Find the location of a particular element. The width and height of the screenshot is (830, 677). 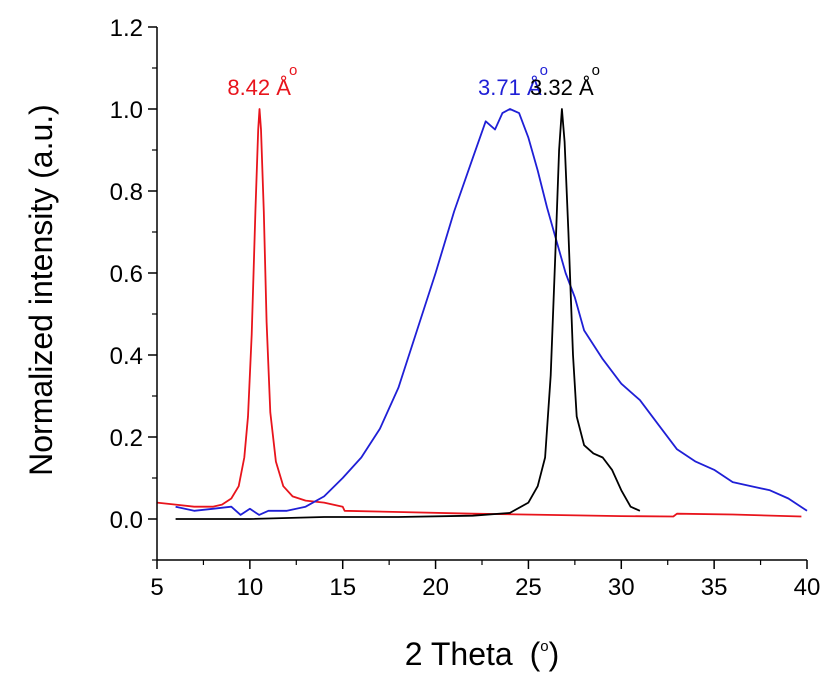

angstrom-ring-1: o is located at coordinates (544, 70).